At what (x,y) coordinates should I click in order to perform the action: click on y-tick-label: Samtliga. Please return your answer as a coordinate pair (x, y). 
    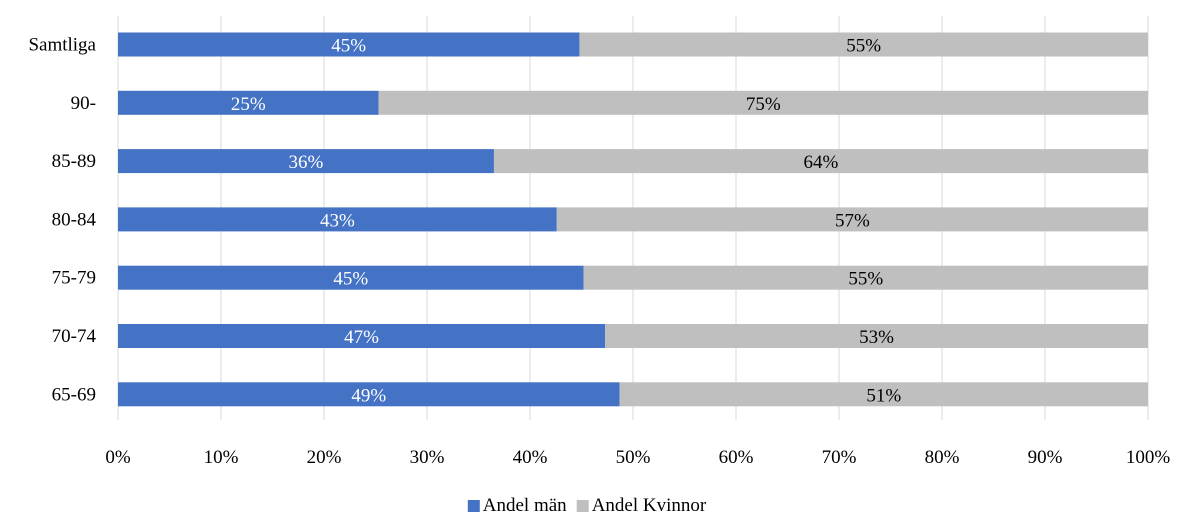
    Looking at the image, I should click on (62, 45).